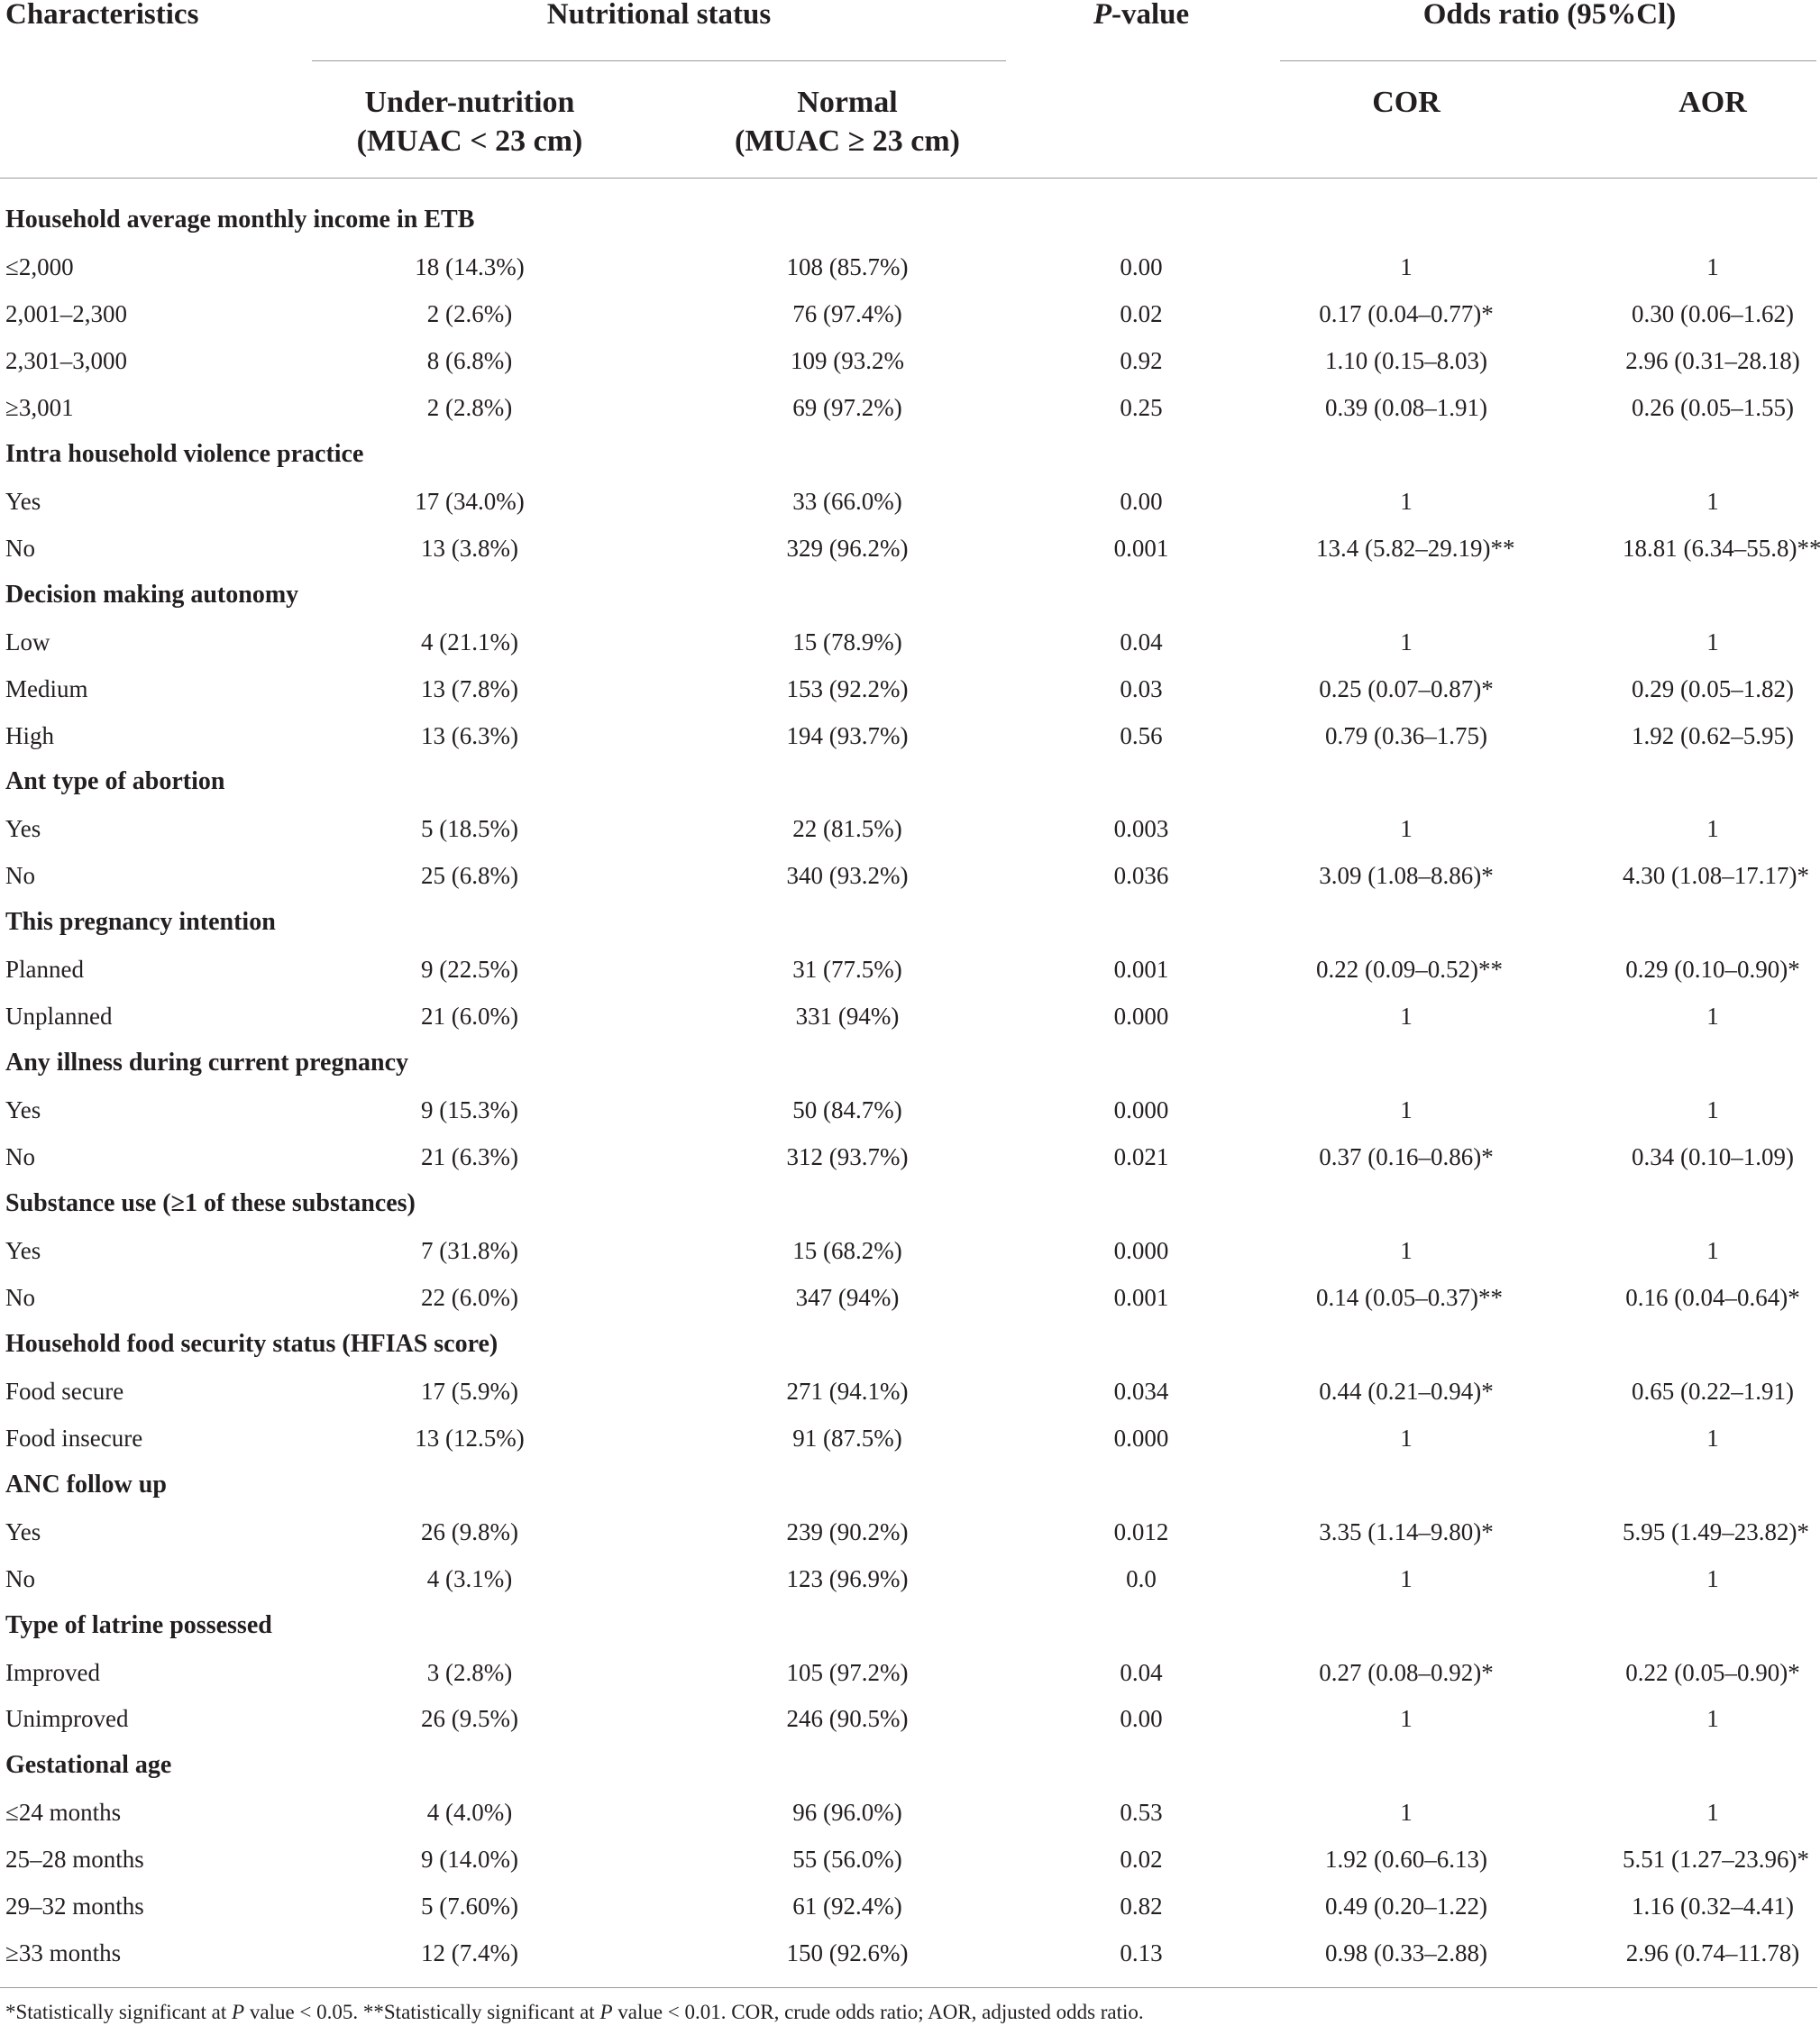 This screenshot has width=1820, height=2035. I want to click on cell-aor: 2.96 (0.31–28.18), so click(1712, 360).